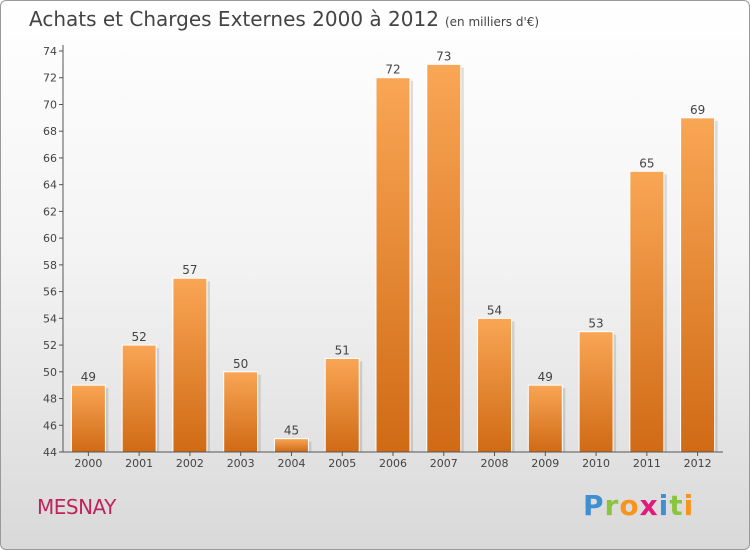 This screenshot has width=750, height=550. What do you see at coordinates (50, 399) in the screenshot?
I see `y-tick-label-48: 48` at bounding box center [50, 399].